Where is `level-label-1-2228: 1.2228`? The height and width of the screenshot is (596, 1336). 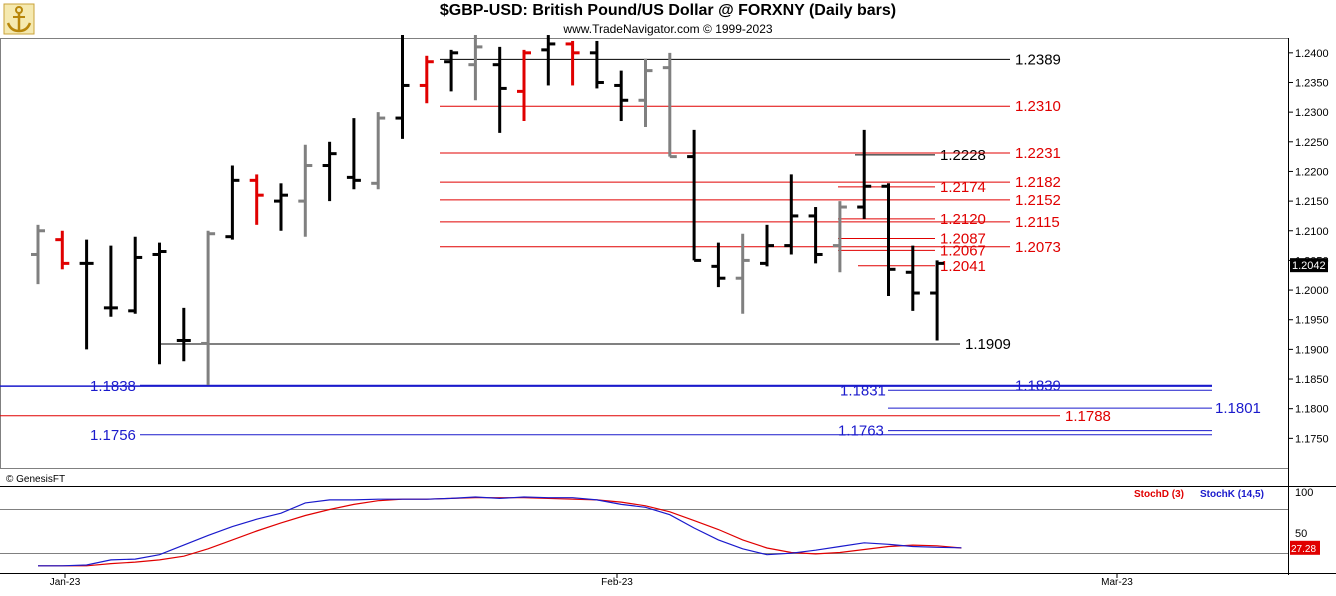 level-label-1-2228: 1.2228 is located at coordinates (963, 155).